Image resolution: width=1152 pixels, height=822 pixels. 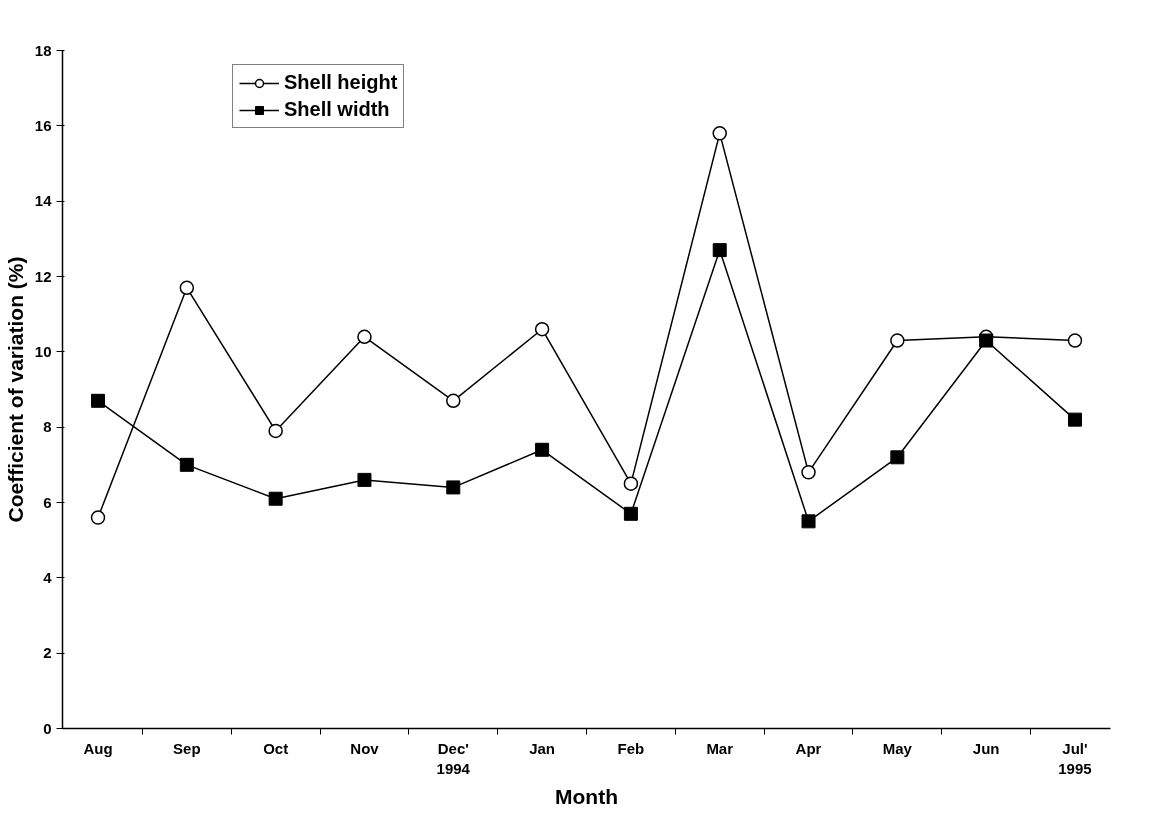 What do you see at coordinates (986, 748) in the screenshot?
I see `x-tick-label: Jun` at bounding box center [986, 748].